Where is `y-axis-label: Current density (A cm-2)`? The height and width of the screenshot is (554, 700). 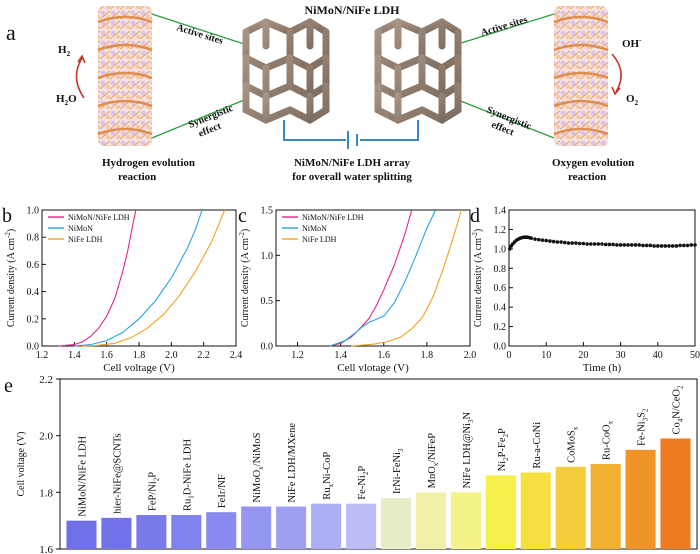 y-axis-label: Current density (A cm-2) is located at coordinates (10, 278).